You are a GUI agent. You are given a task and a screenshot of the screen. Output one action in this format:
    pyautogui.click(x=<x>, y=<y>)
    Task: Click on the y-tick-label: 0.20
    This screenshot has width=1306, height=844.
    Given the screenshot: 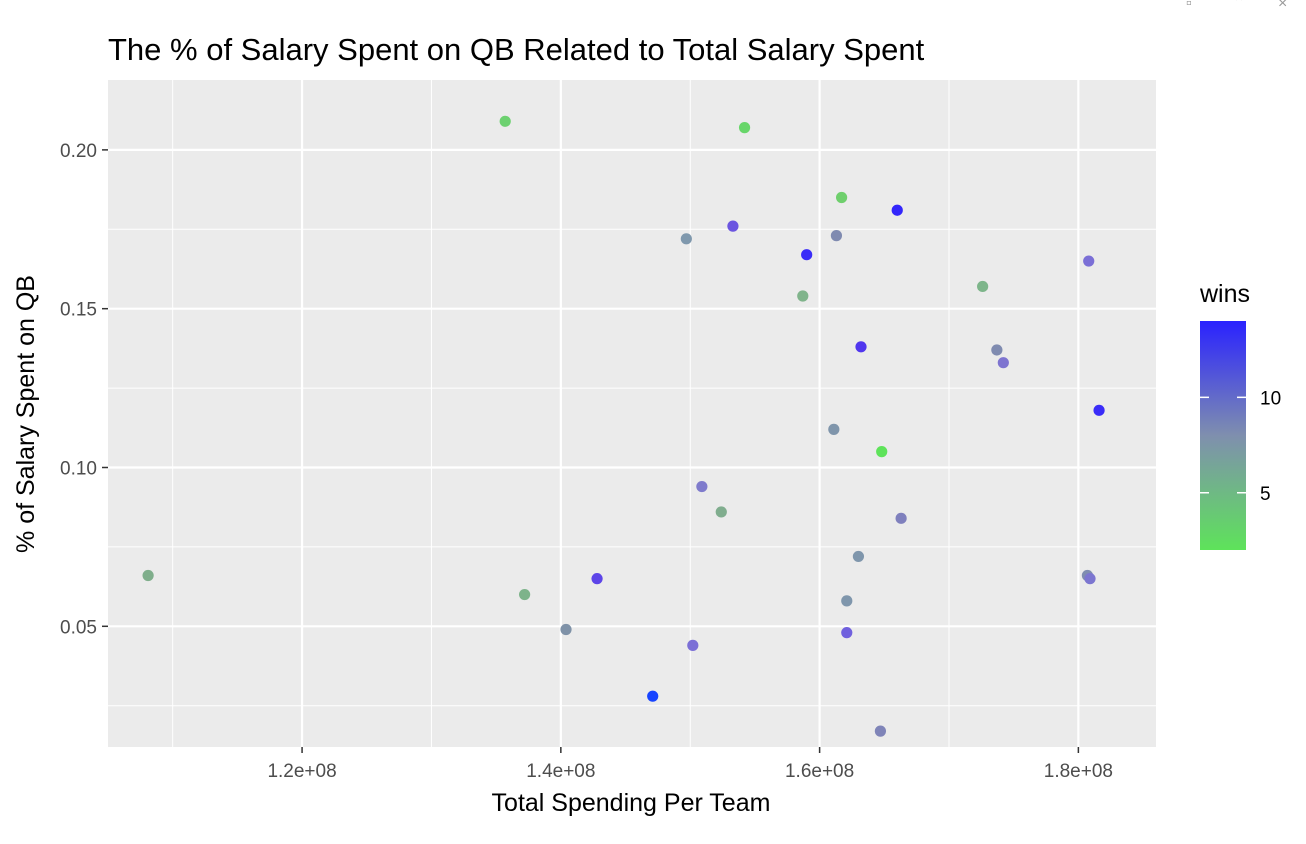 What is the action you would take?
    pyautogui.click(x=78, y=151)
    